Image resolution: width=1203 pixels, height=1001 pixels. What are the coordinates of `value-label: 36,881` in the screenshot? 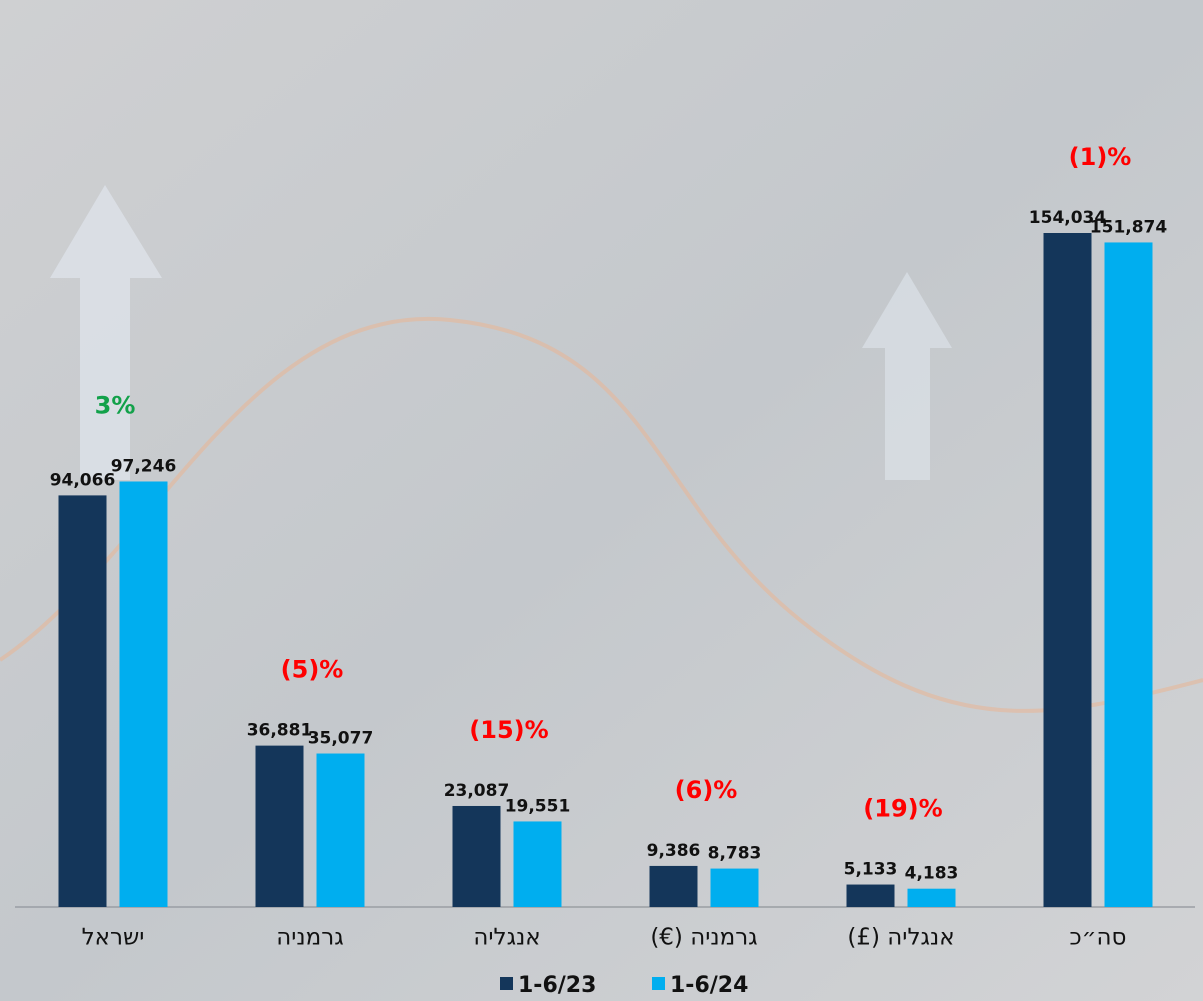 It's located at (280, 731).